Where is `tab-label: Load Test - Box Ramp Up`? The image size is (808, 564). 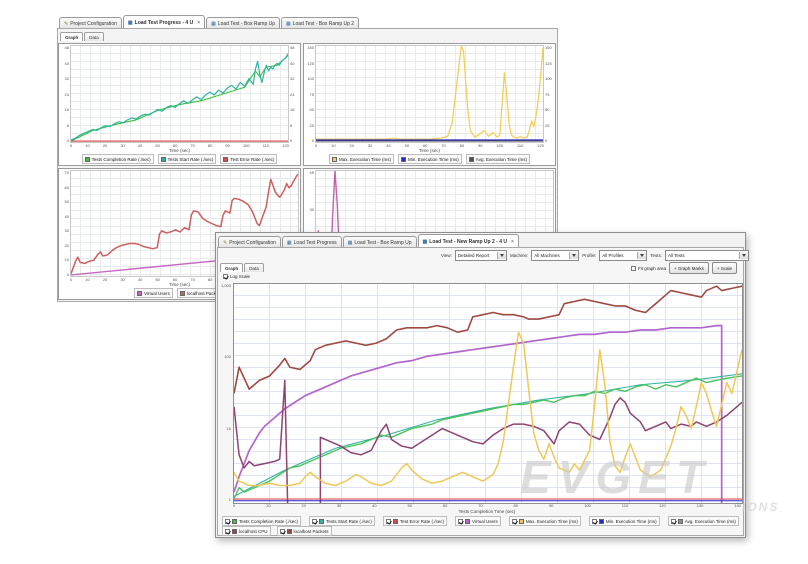 tab-label: Load Test - Box Ramp Up is located at coordinates (246, 23).